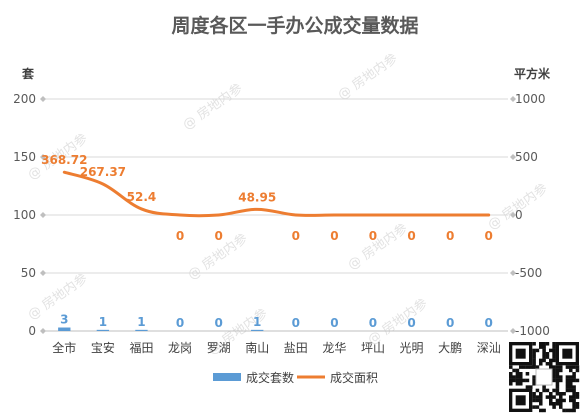 The width and height of the screenshot is (582, 419). What do you see at coordinates (296, 348) in the screenshot?
I see `category-label: 盐田` at bounding box center [296, 348].